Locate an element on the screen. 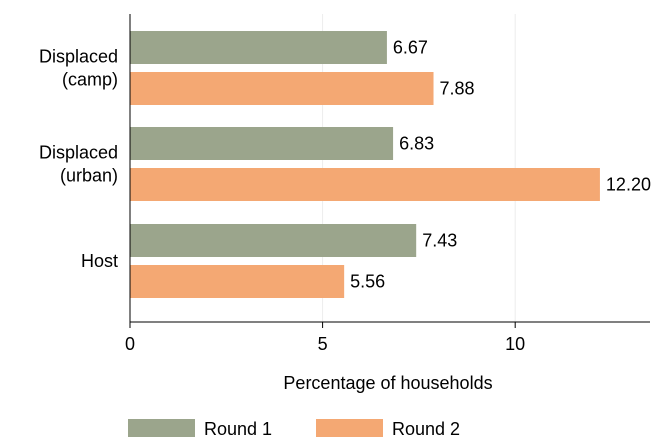 The image size is (666, 440). legend-label-1: Round 1 is located at coordinates (238, 429).